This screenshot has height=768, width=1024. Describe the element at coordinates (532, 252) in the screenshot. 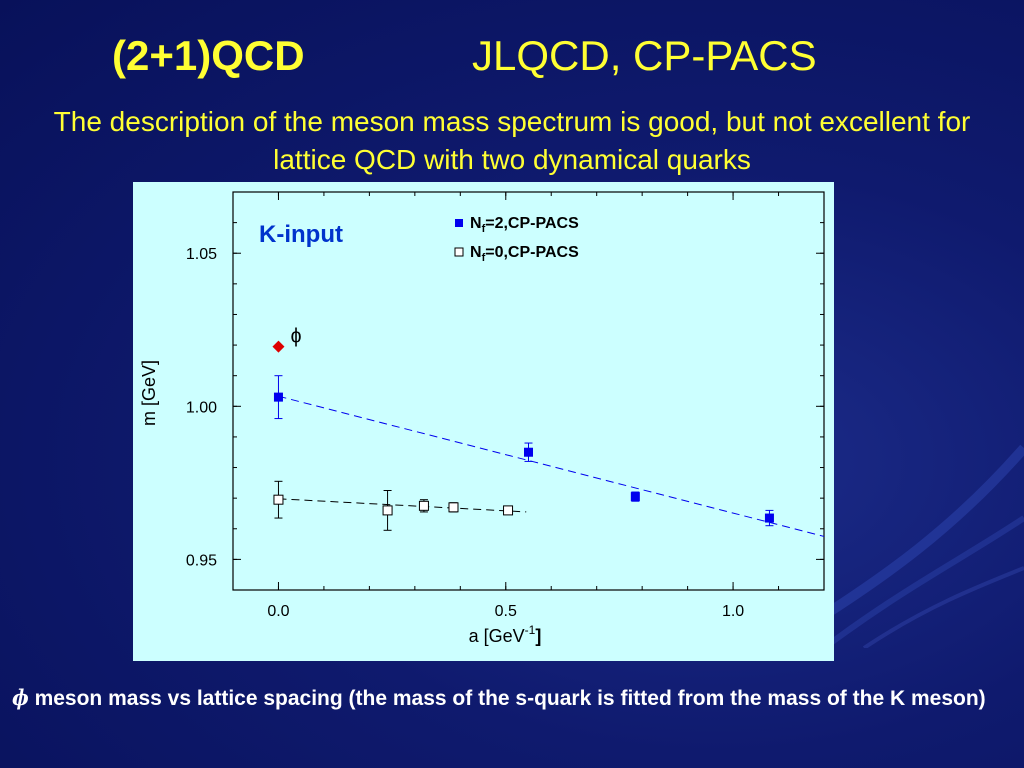

I see `legend-nf0-rest: =0,CP-PACS` at that location.